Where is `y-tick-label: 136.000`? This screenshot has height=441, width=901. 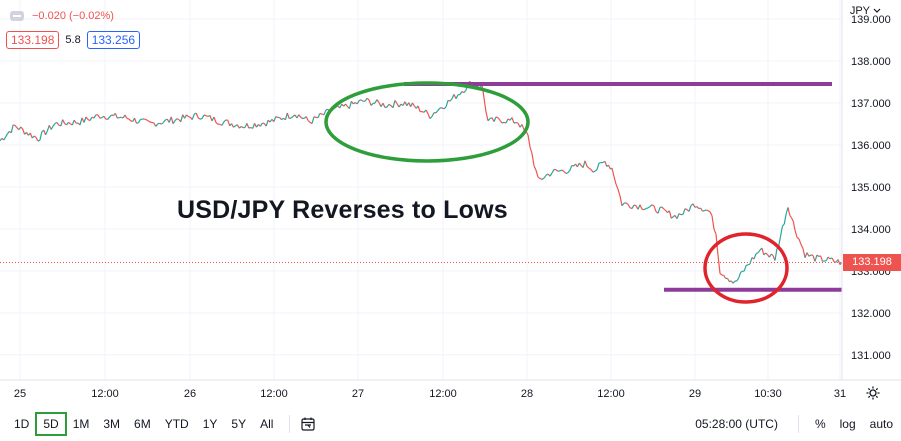 y-tick-label: 136.000 is located at coordinates (871, 146).